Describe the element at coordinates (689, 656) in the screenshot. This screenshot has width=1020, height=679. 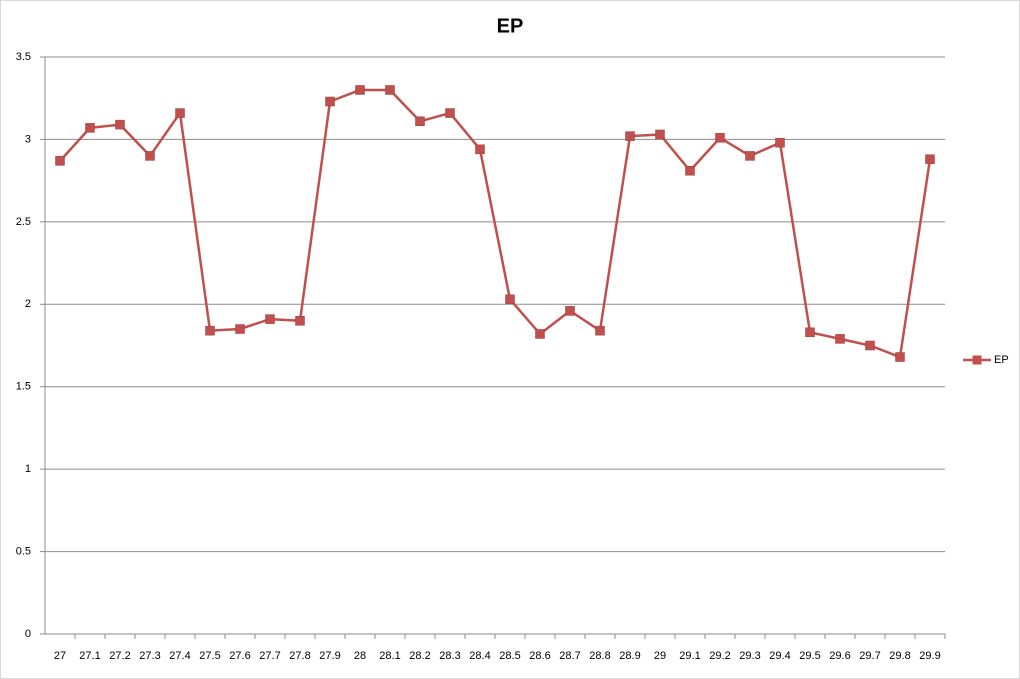
I see `x-tick-label: 29.1` at that location.